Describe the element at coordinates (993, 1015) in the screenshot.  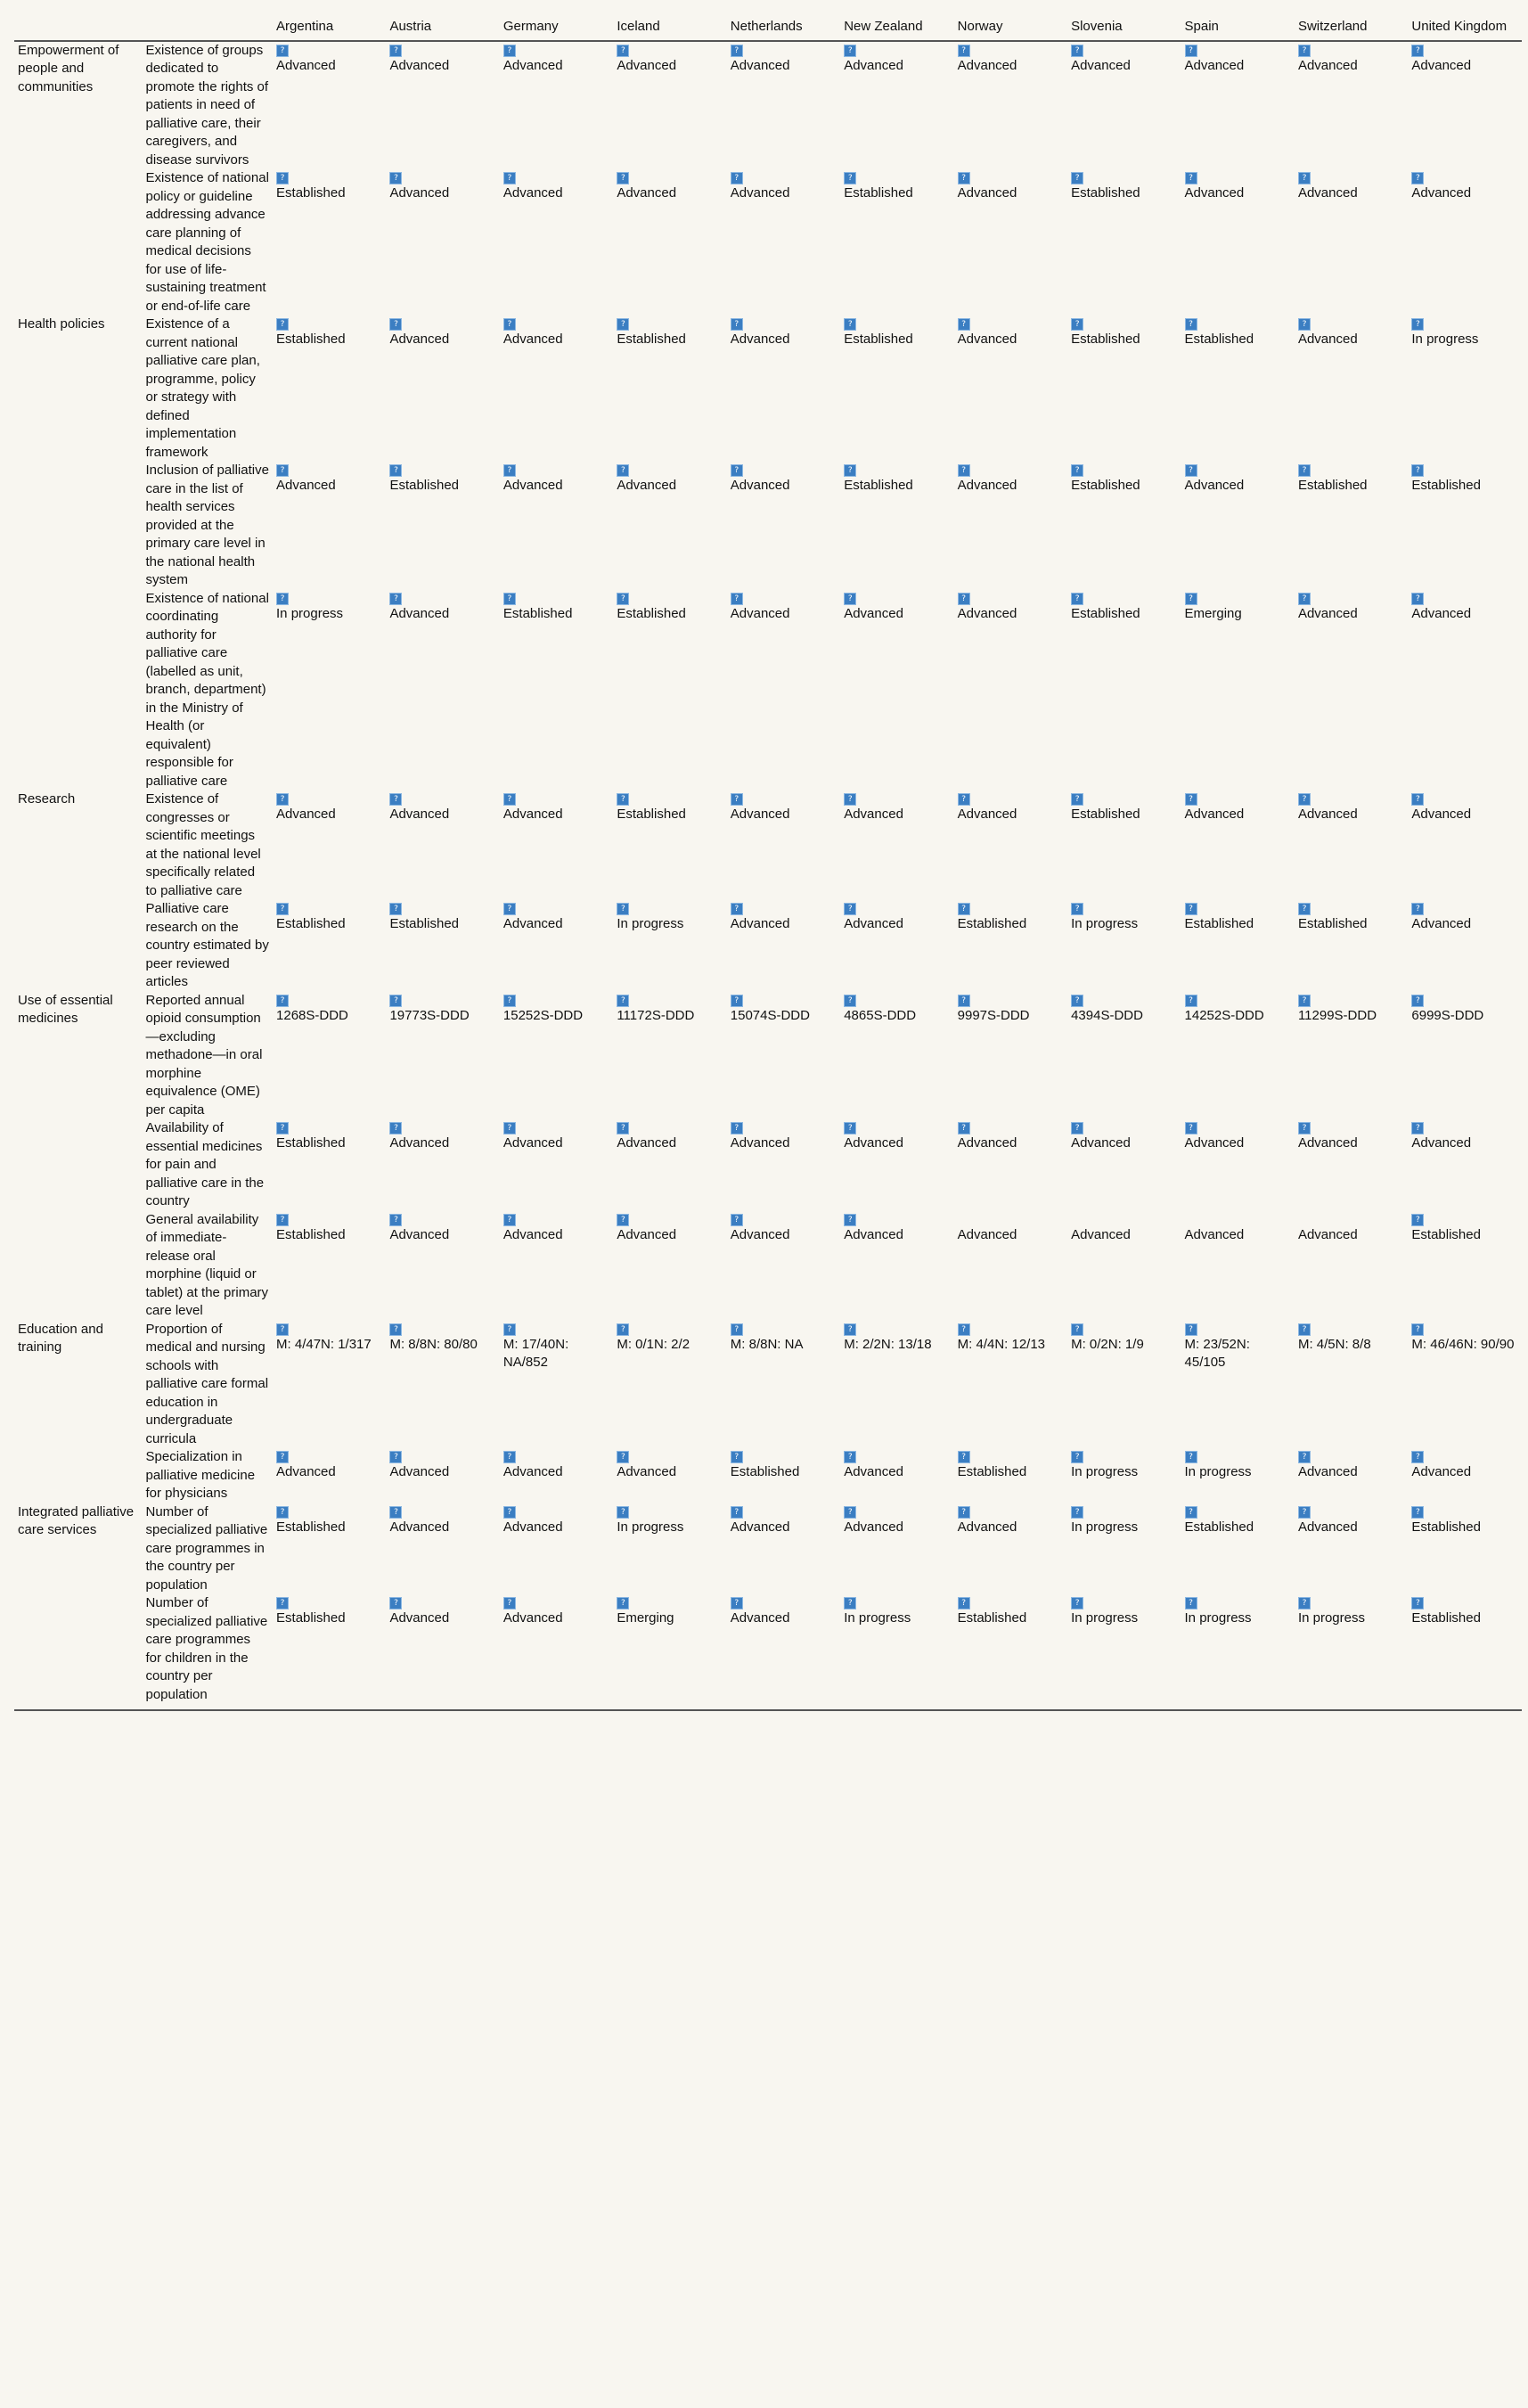
I see `status-value: 9997S-DDD` at that location.